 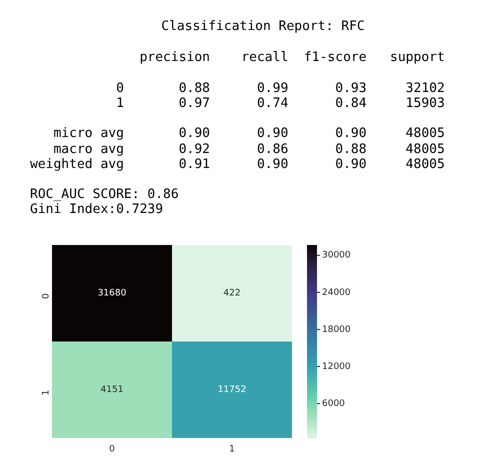 I want to click on color-bar-label: 12000, so click(x=336, y=367).